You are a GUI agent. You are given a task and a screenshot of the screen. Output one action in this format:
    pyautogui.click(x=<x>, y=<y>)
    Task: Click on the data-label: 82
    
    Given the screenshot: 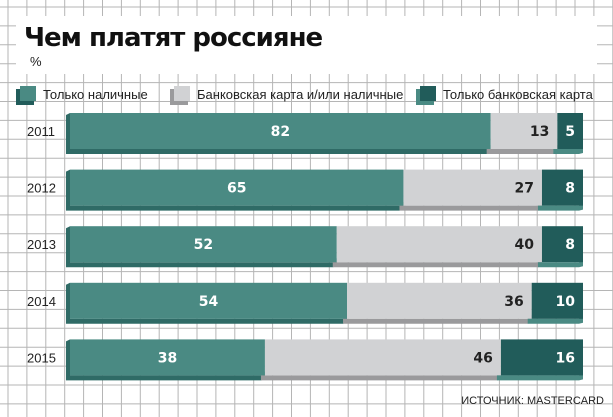 What is the action you would take?
    pyautogui.click(x=280, y=132)
    